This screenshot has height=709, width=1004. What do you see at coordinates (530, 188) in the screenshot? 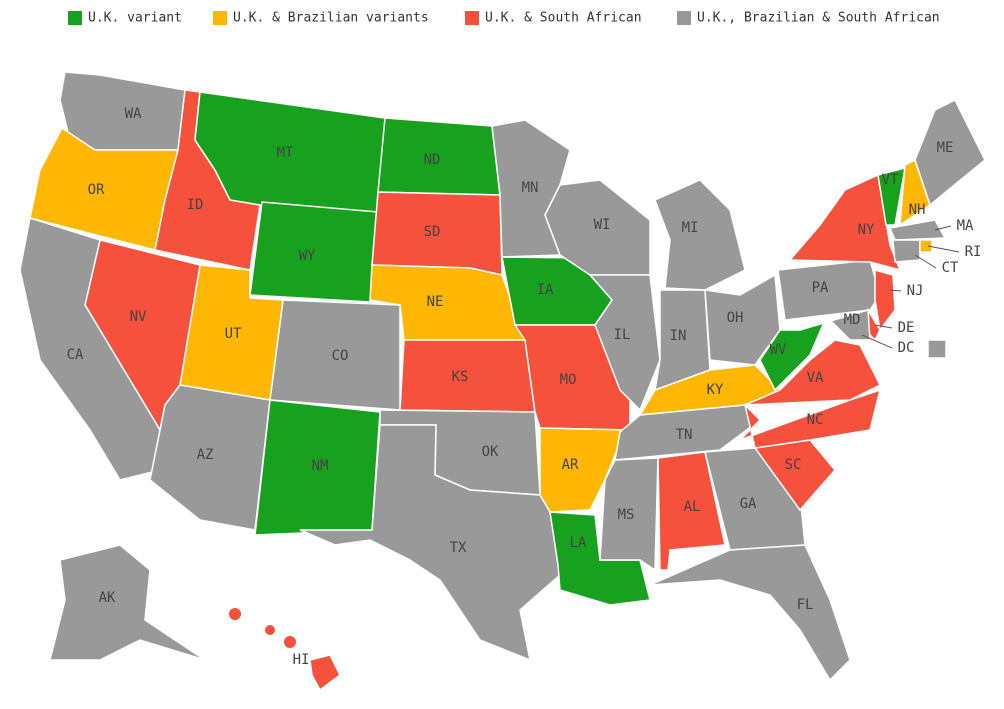
I see `state-label: MN` at bounding box center [530, 188].